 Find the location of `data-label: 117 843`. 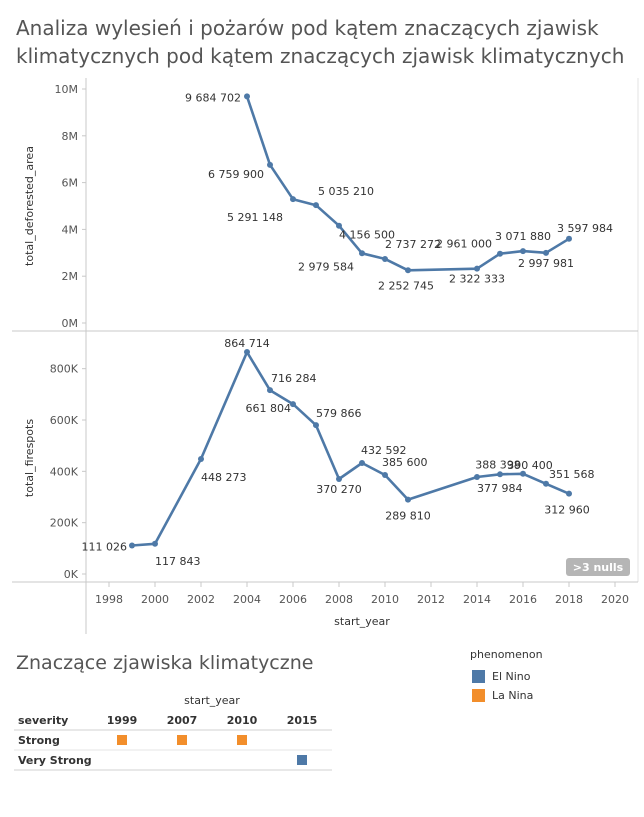

data-label: 117 843 is located at coordinates (178, 561).